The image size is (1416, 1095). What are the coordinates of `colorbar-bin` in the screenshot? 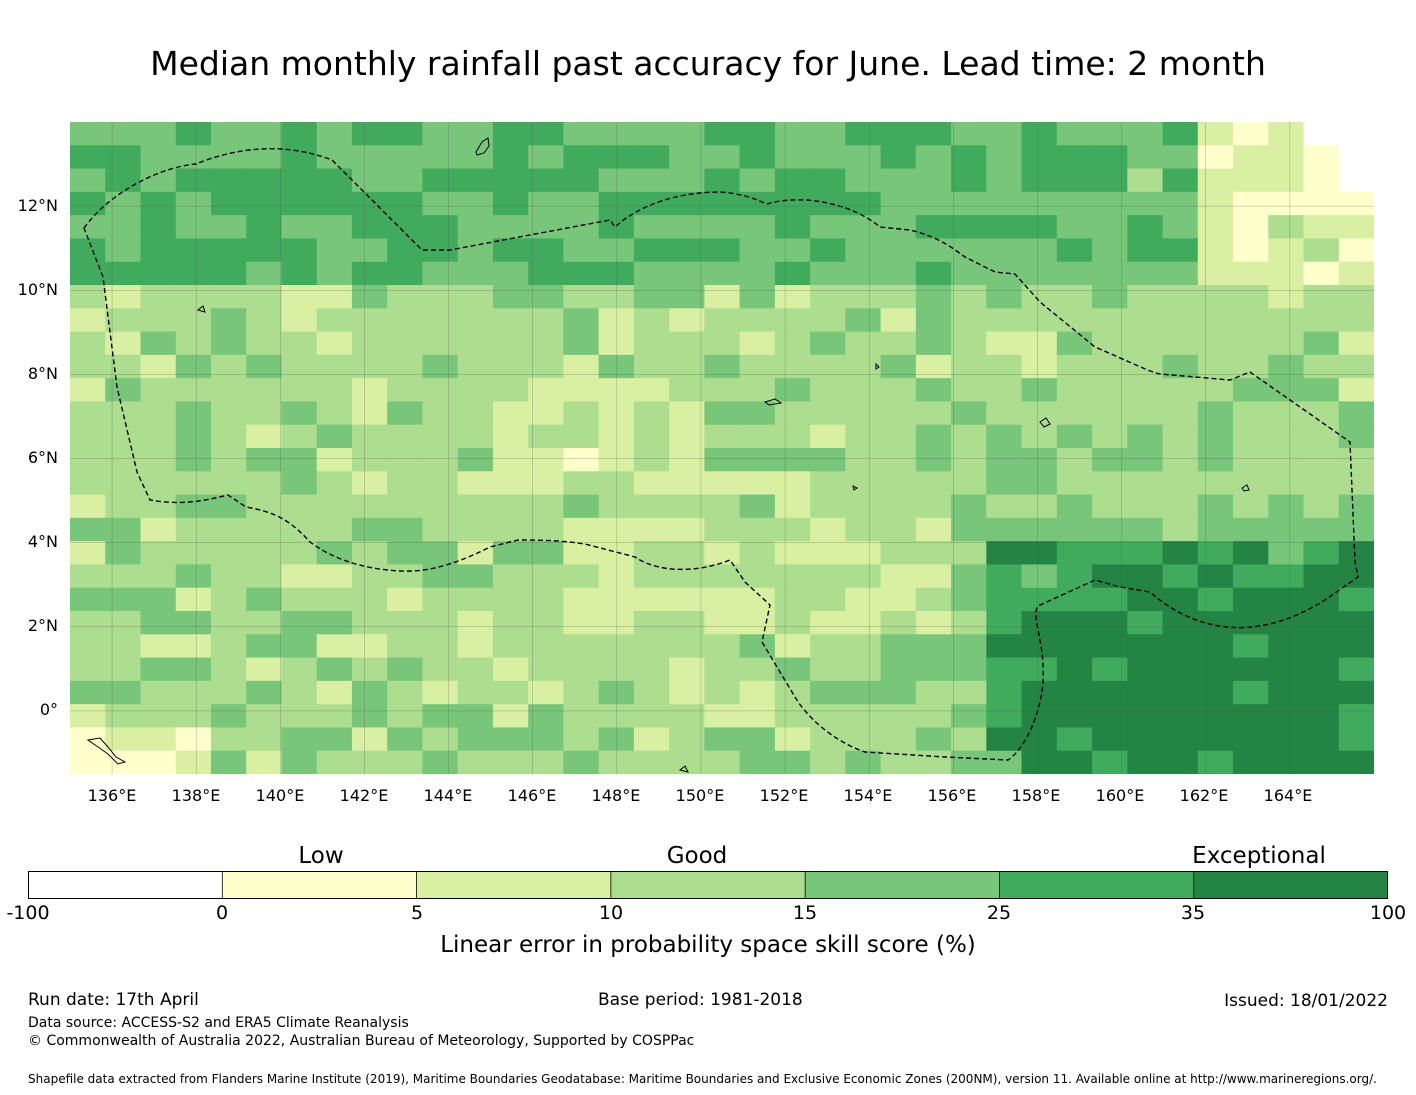 It's located at (1097, 885).